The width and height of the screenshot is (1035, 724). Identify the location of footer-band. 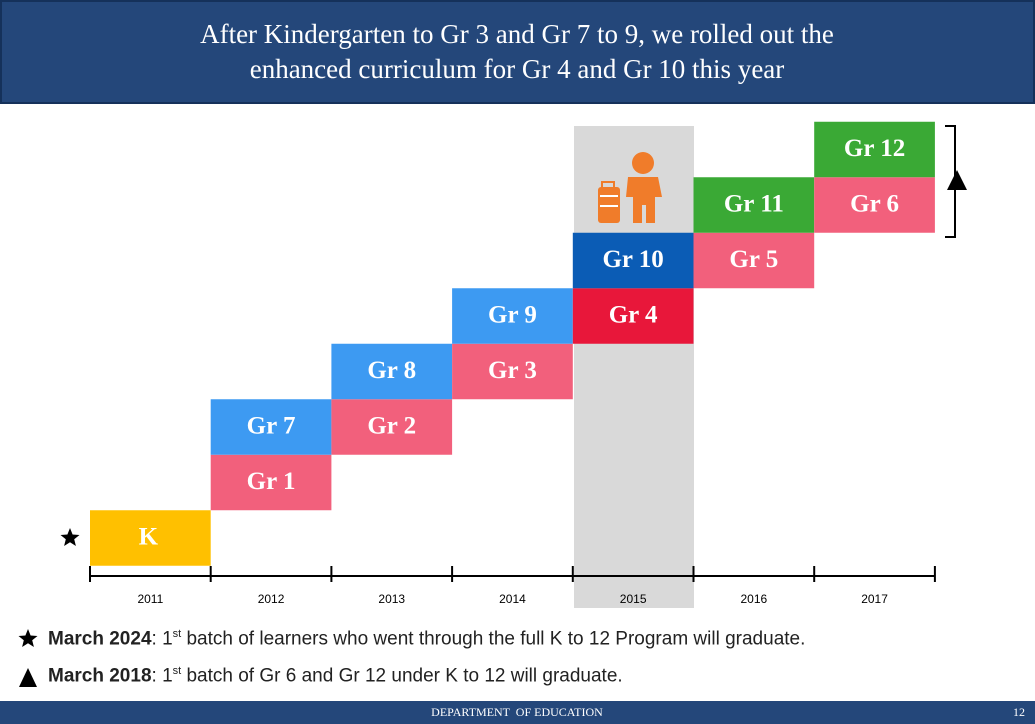
(517, 712).